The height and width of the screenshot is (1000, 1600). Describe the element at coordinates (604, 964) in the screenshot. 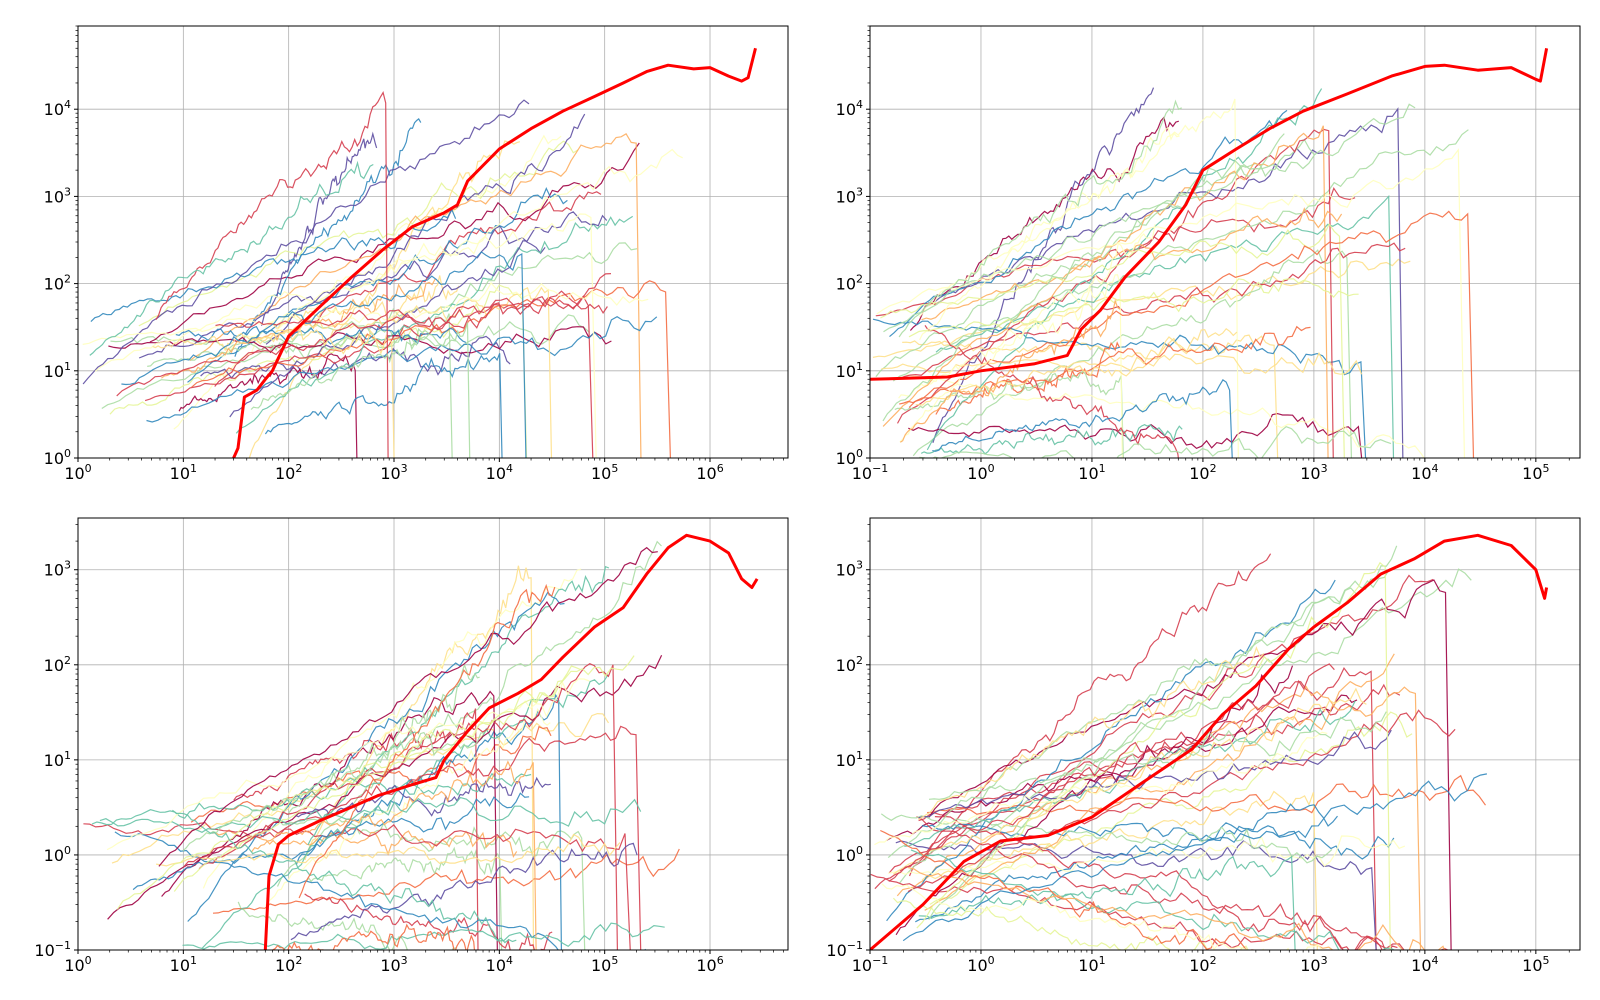

I see `x-tick-label: 10⁵` at that location.